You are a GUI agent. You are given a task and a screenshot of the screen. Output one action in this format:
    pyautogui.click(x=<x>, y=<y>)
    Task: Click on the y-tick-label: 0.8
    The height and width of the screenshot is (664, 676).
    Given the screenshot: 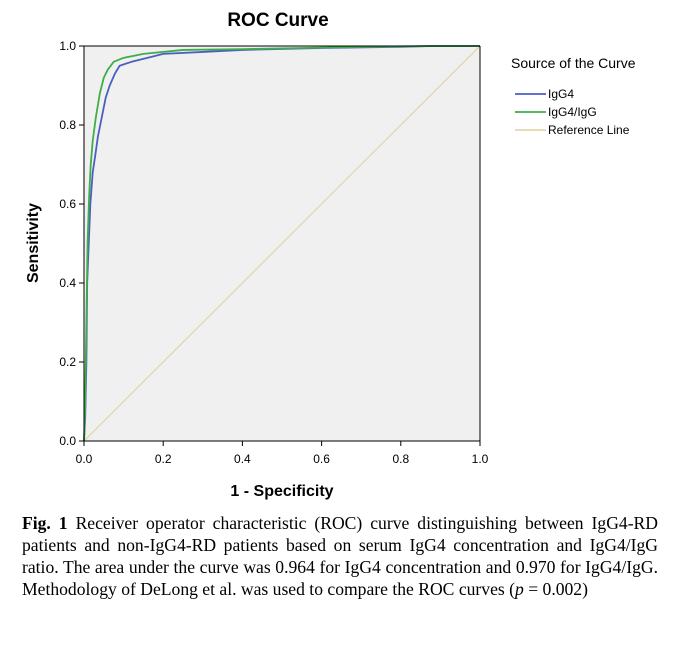 What is the action you would take?
    pyautogui.click(x=67, y=125)
    